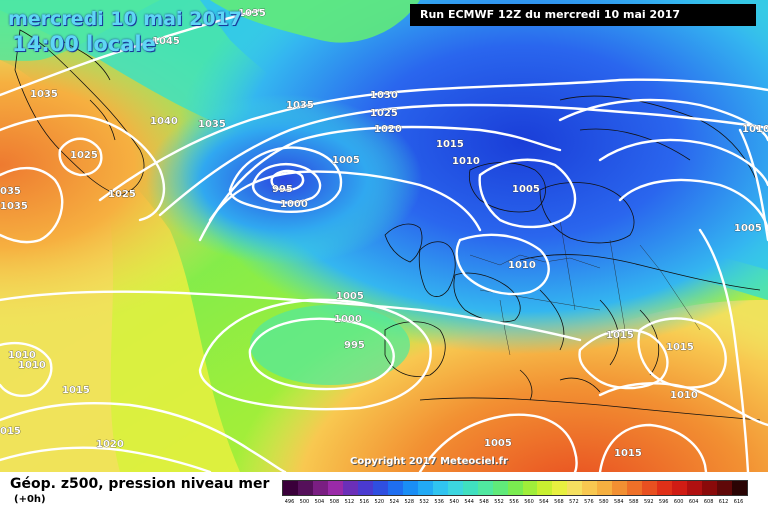  I want to click on color-scale-label: 596, so click(663, 502).